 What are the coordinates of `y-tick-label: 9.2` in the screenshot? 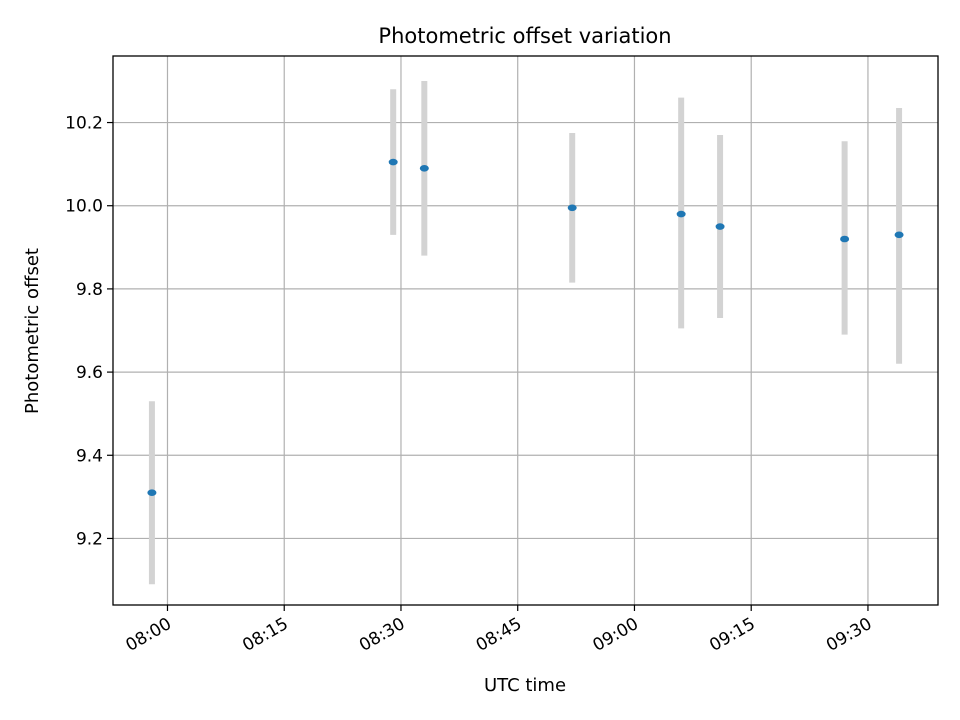 It's located at (89, 539).